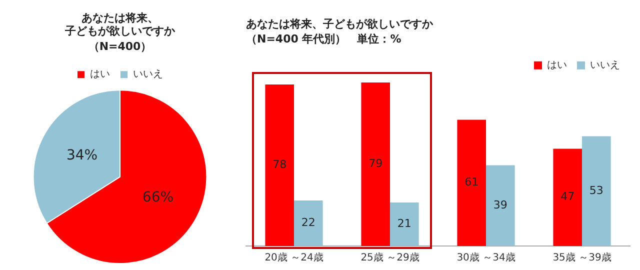  I want to click on data-label: 78, so click(279, 165).